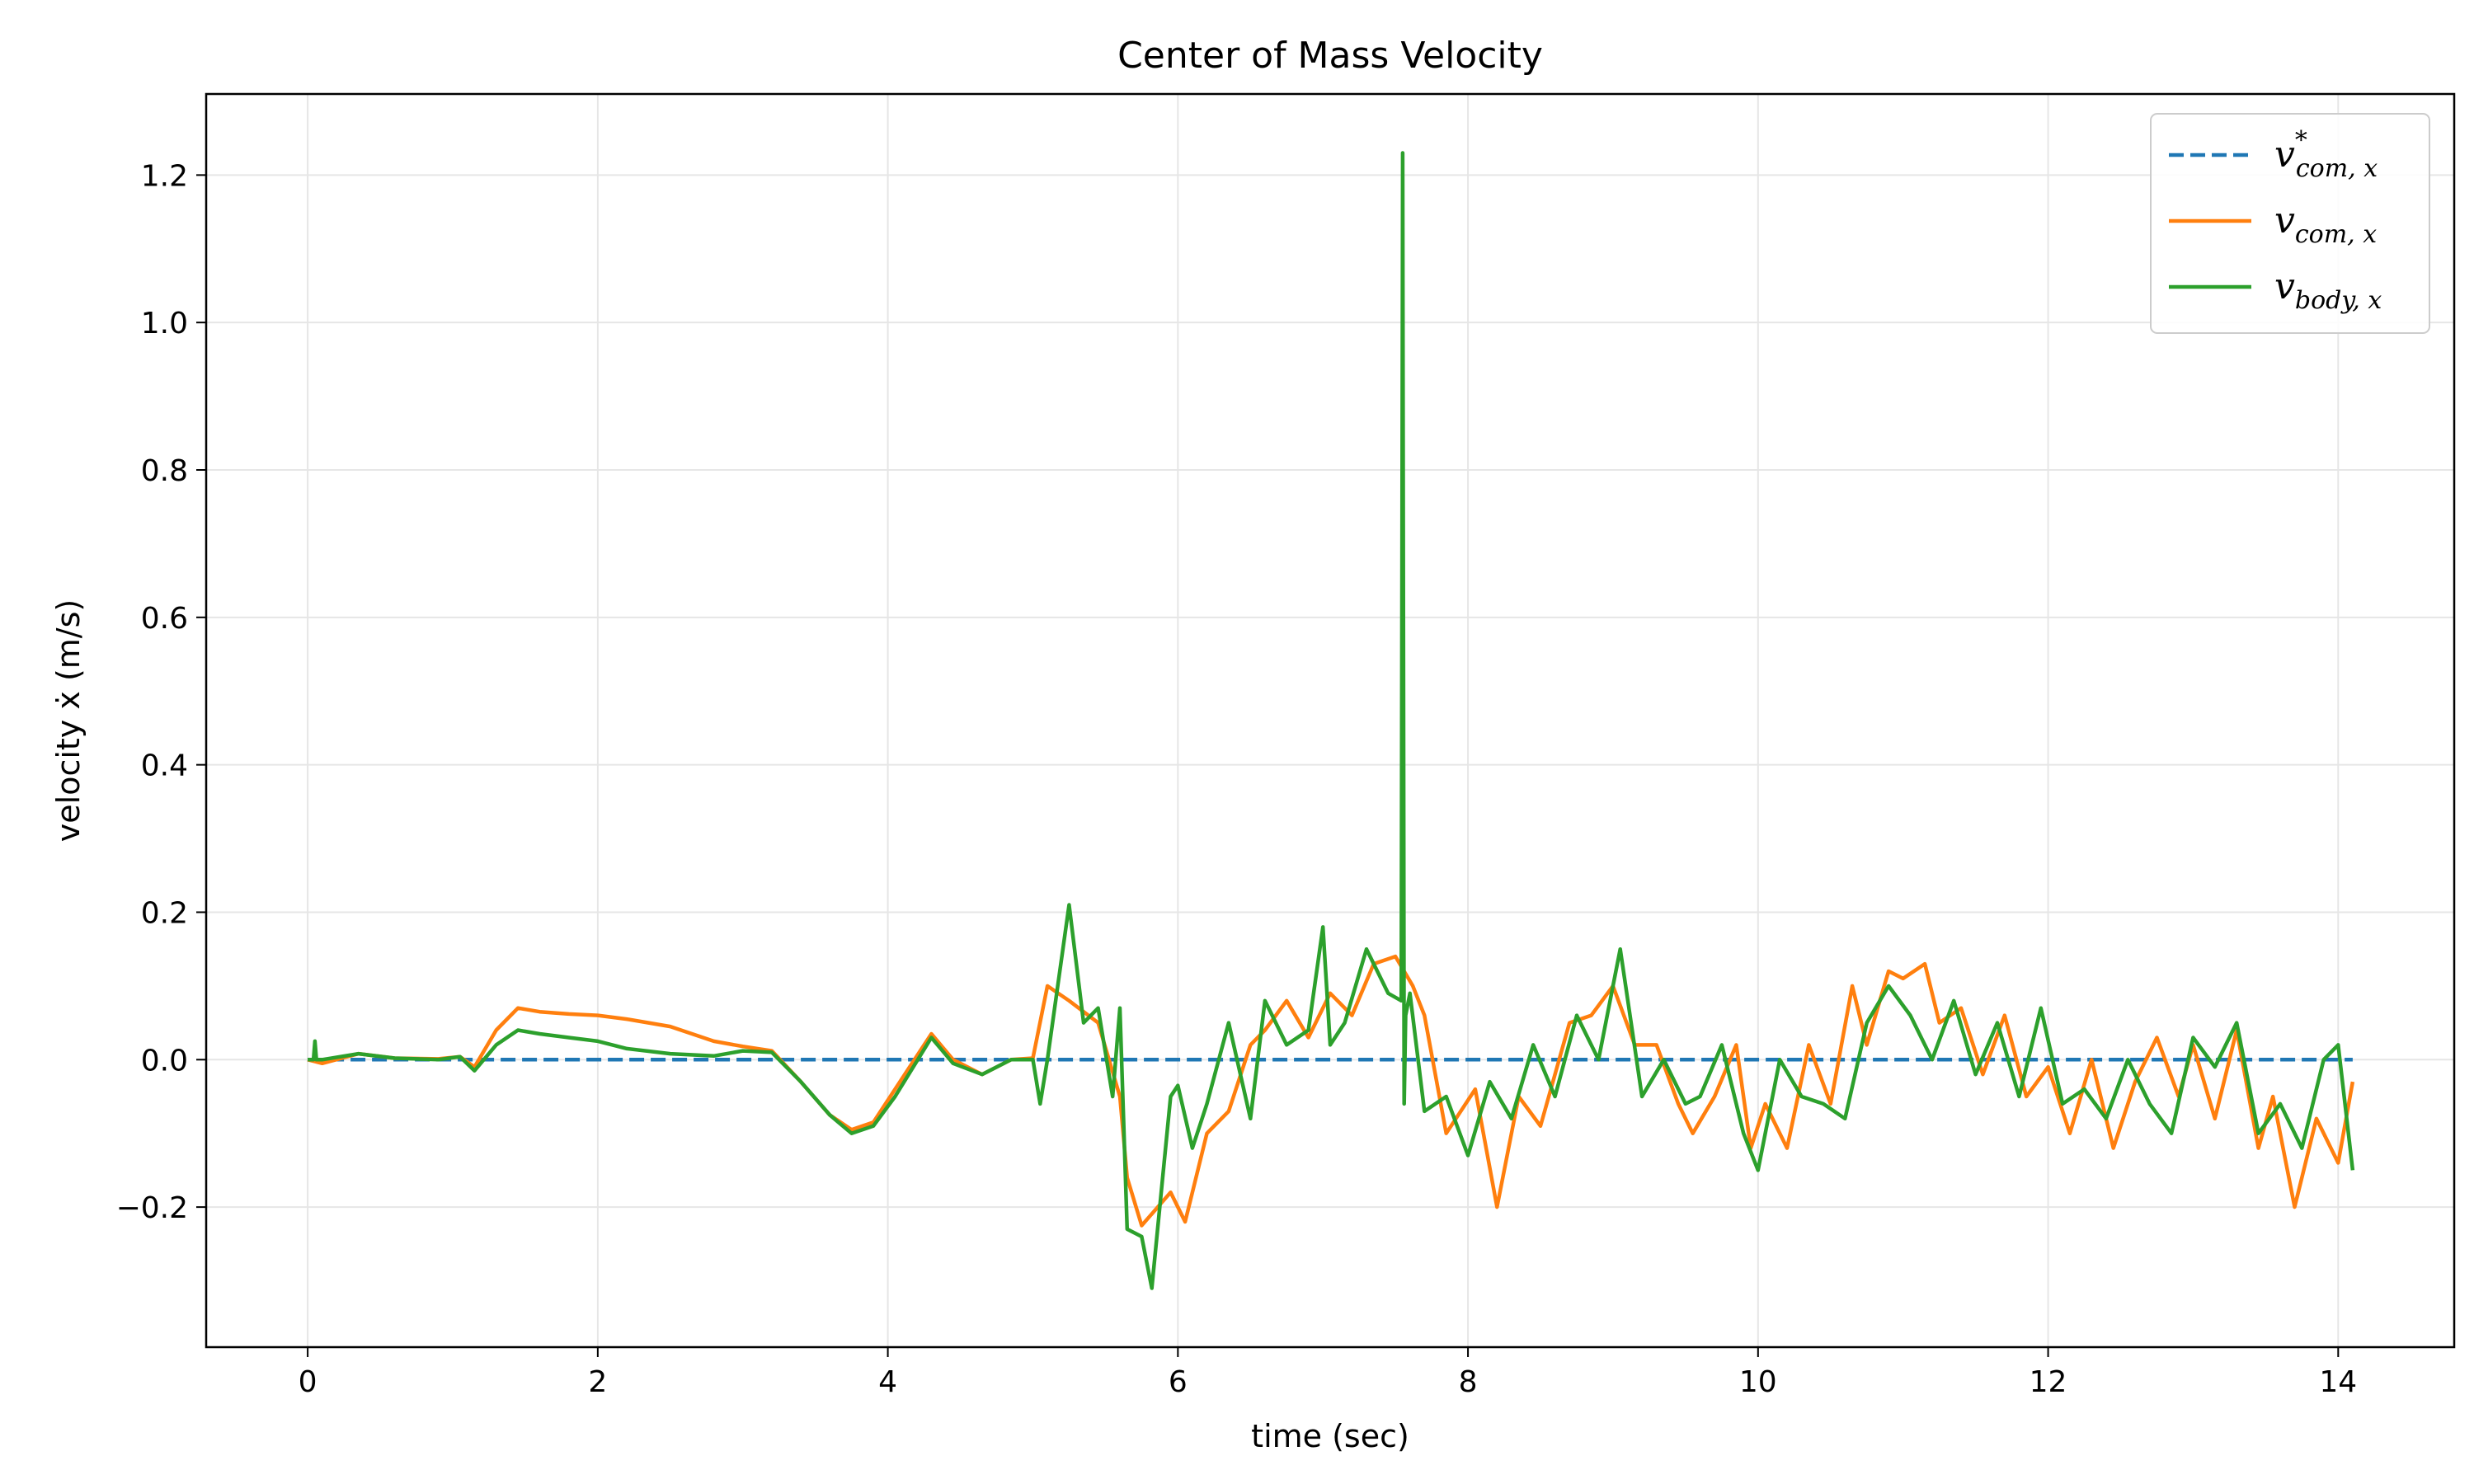 Image resolution: width=2474 pixels, height=1484 pixels. I want to click on x-tick-label: 12, so click(2048, 1382).